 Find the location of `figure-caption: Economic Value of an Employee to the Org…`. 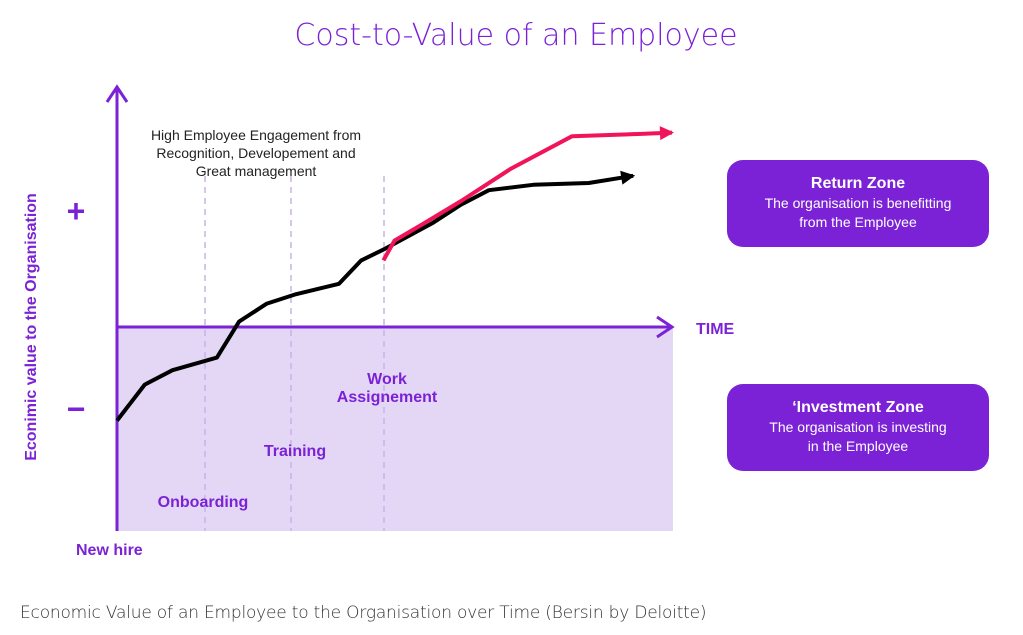

figure-caption: Economic Value of an Employee to the Org… is located at coordinates (363, 613).